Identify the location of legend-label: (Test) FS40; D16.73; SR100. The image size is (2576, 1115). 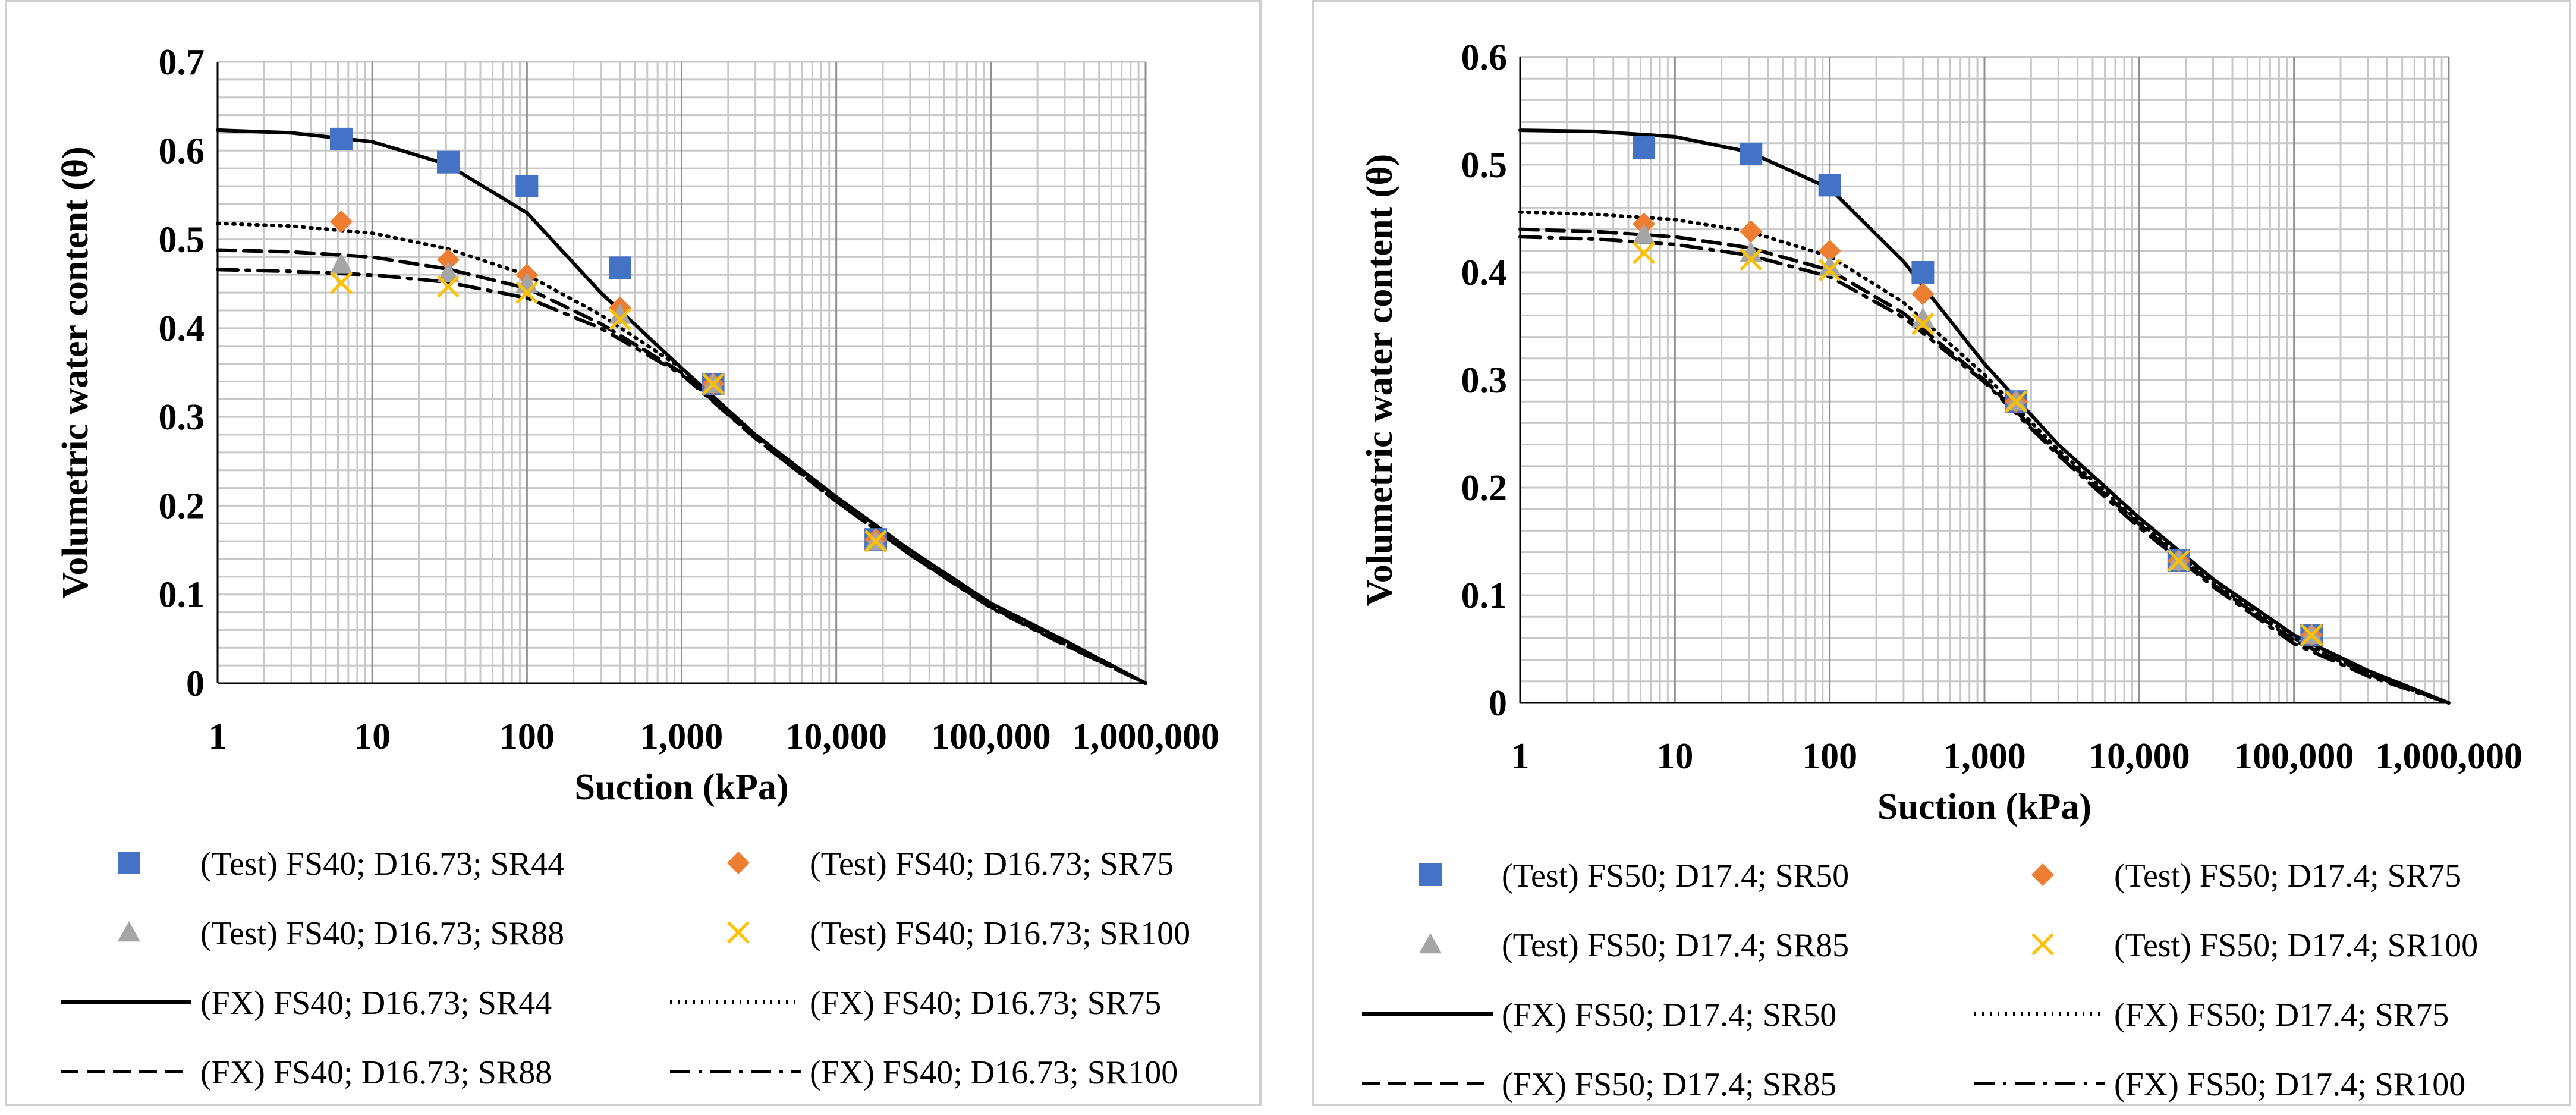
(1000, 933).